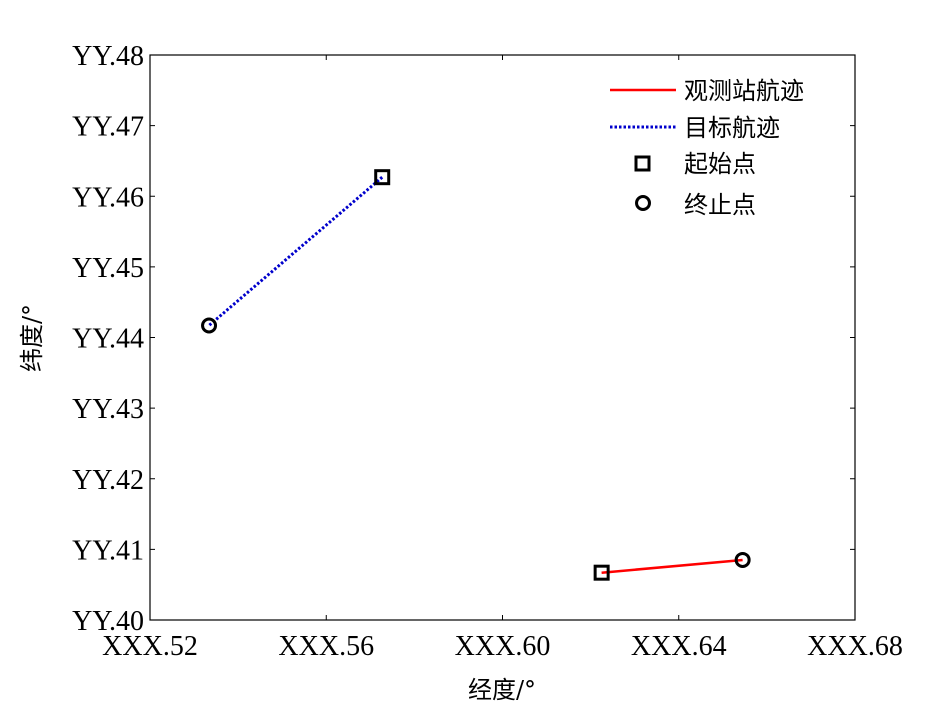  What do you see at coordinates (150, 646) in the screenshot?
I see `x-tick-label: XXX.52` at bounding box center [150, 646].